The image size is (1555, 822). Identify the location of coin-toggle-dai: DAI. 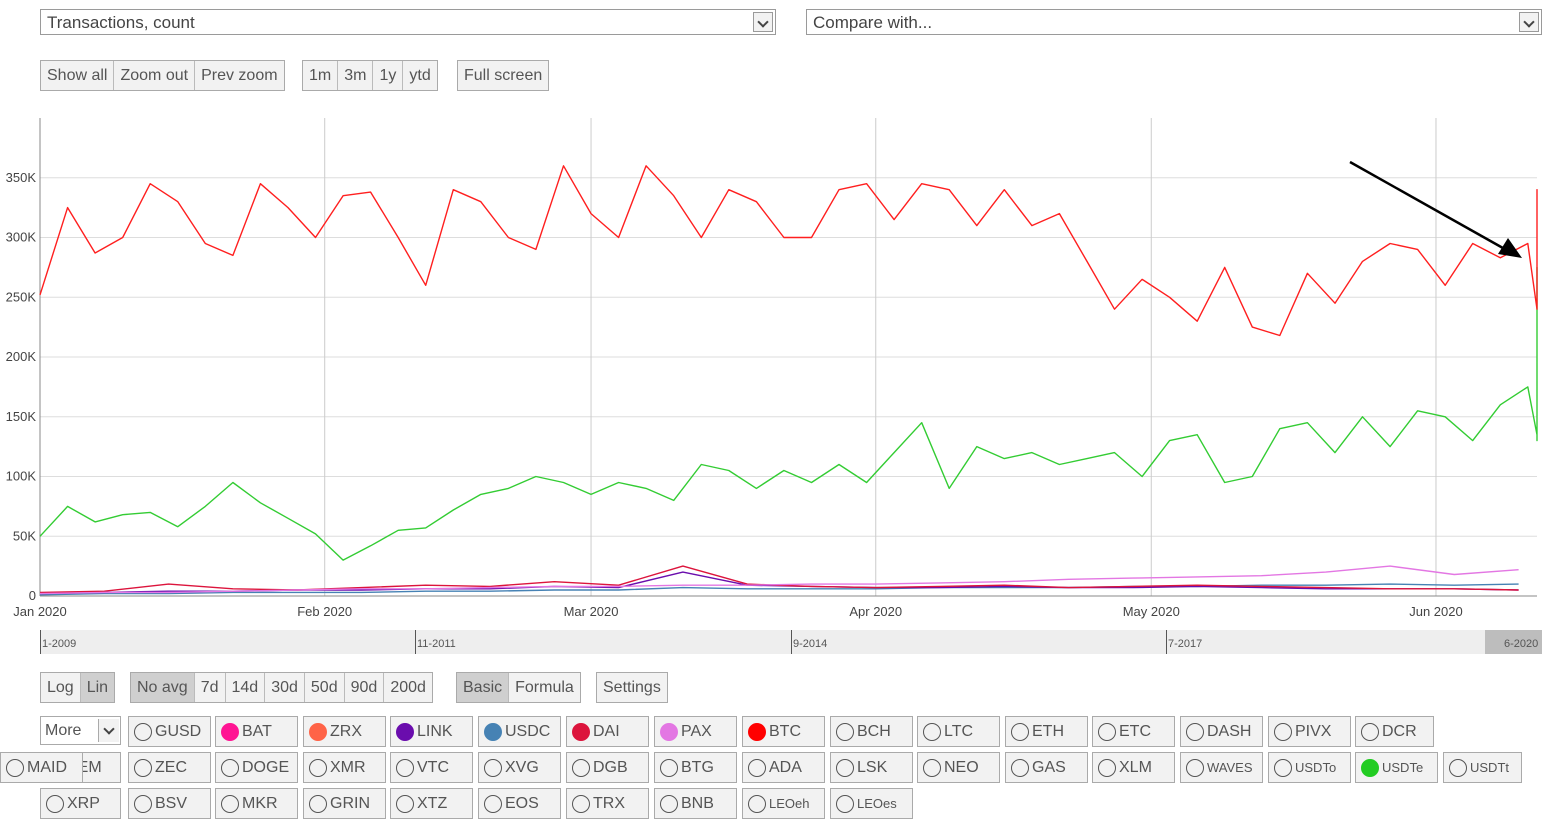
(607, 731).